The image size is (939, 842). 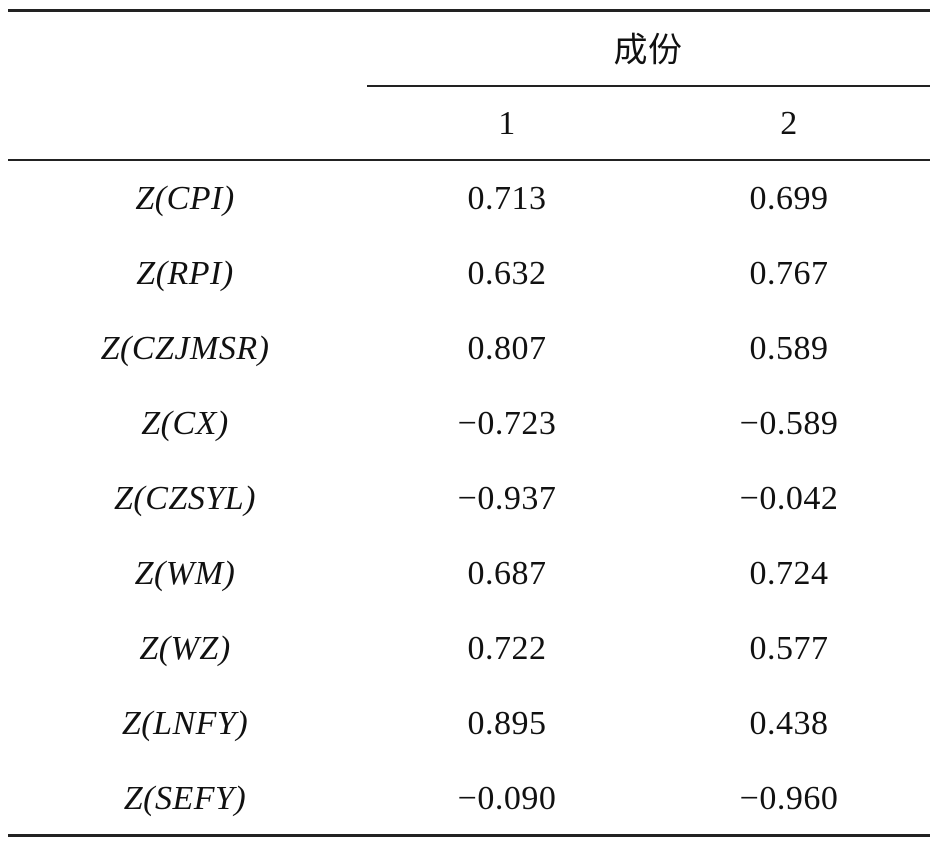 I want to click on cell-value: 0.699, so click(x=789, y=198).